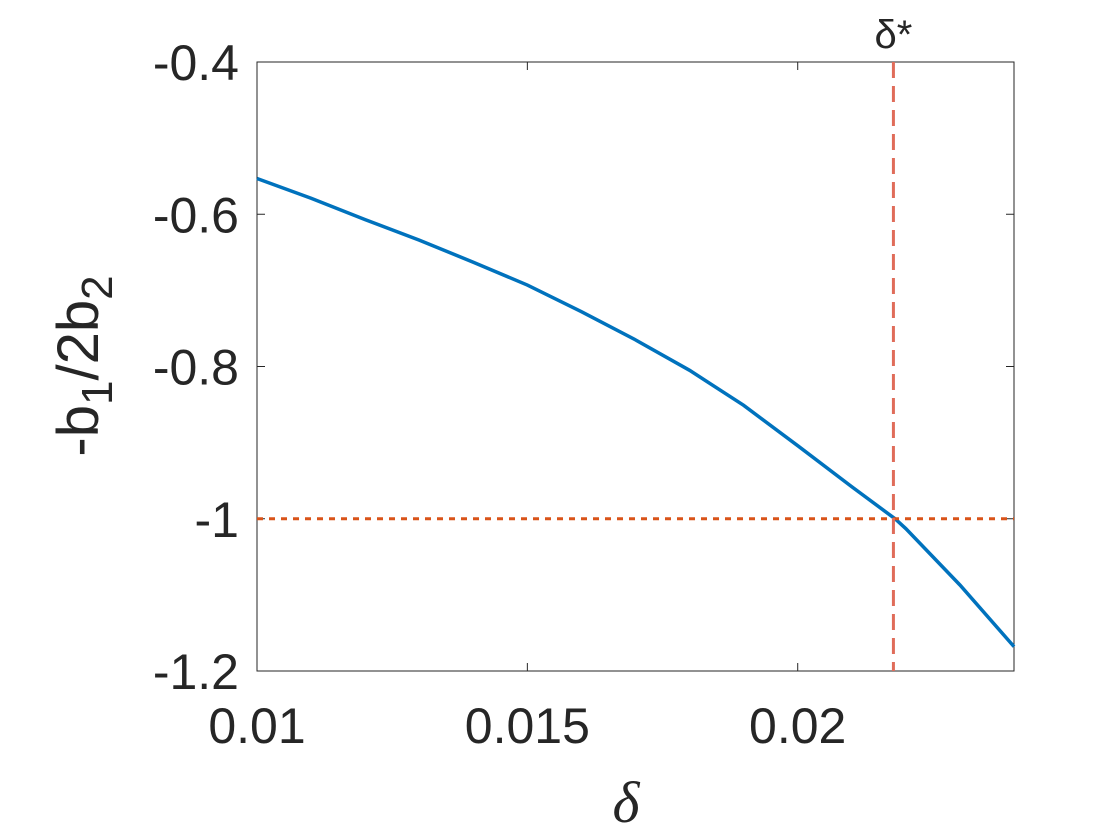 This screenshot has width=1120, height=840. I want to click on x-axis-label: δ, so click(627, 802).